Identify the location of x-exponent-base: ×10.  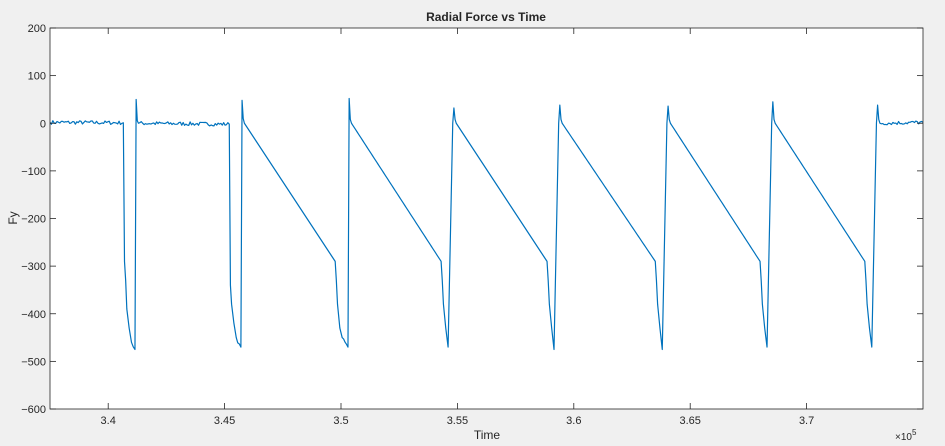
(903, 437).